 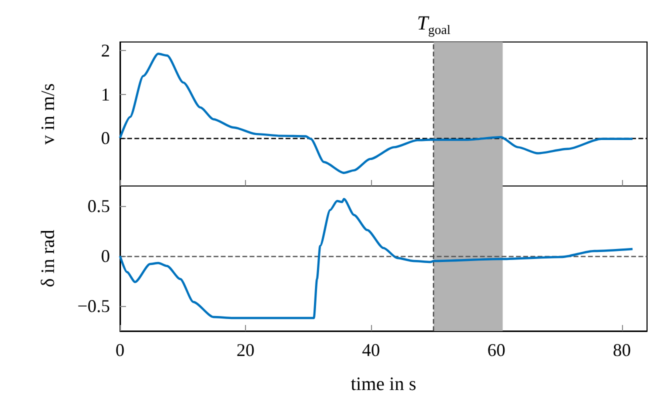 What do you see at coordinates (120, 350) in the screenshot?
I see `x-tick-label: 0` at bounding box center [120, 350].